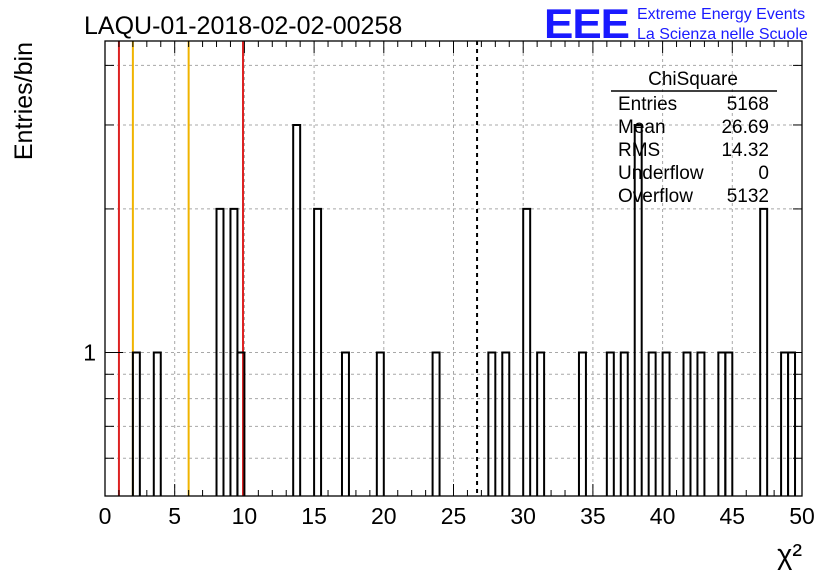  Describe the element at coordinates (384, 516) in the screenshot. I see `x-tick-label: 20` at that location.